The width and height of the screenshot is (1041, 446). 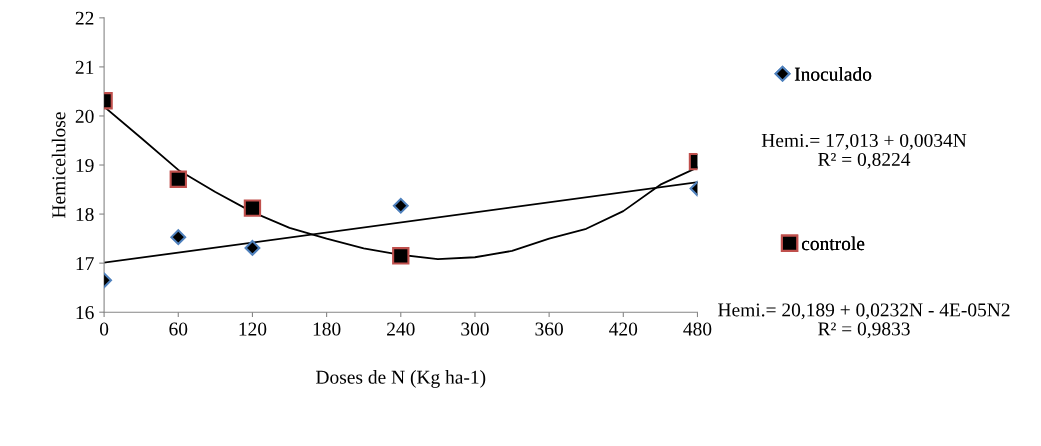 What do you see at coordinates (623, 329) in the screenshot?
I see `x-tick-label: 420` at bounding box center [623, 329].